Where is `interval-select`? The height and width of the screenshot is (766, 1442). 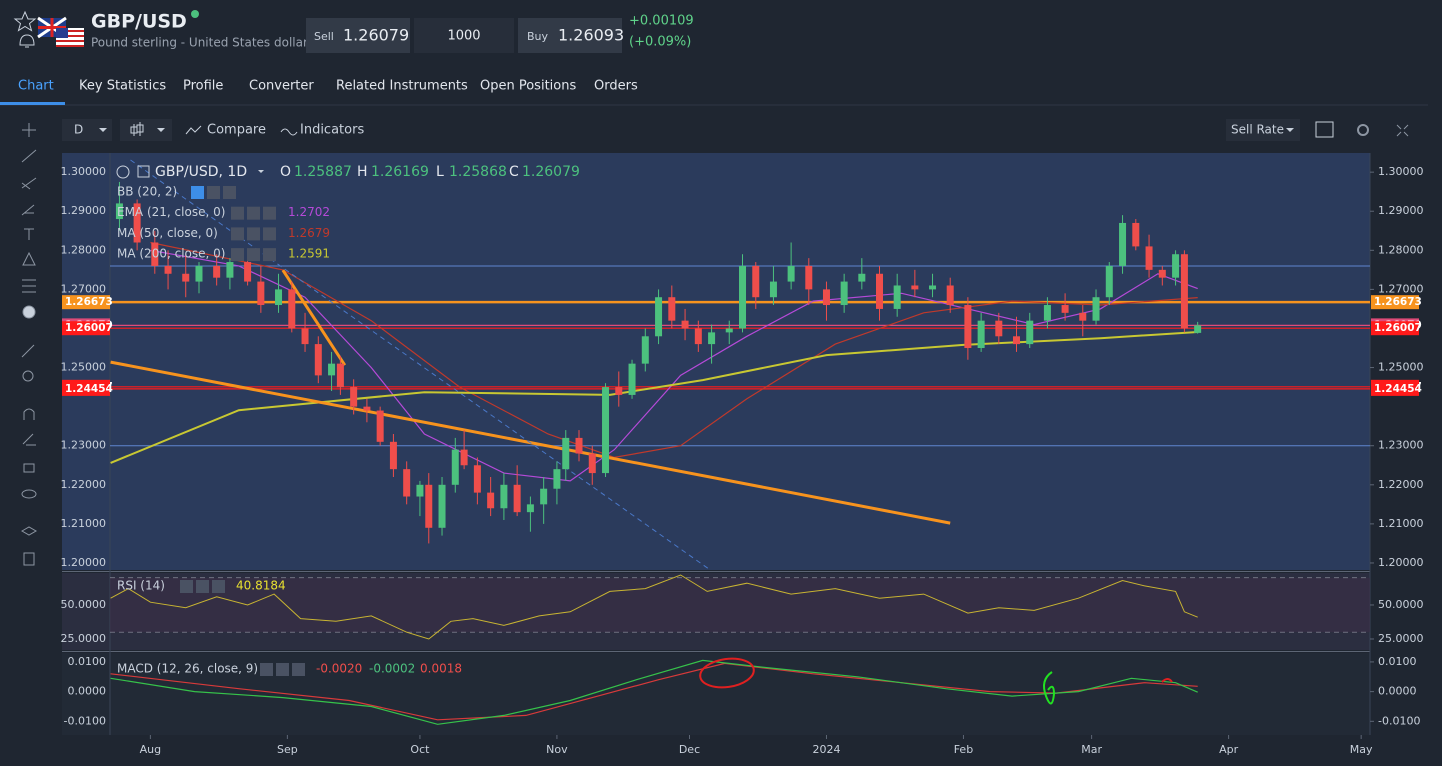 interval-select is located at coordinates (87, 130).